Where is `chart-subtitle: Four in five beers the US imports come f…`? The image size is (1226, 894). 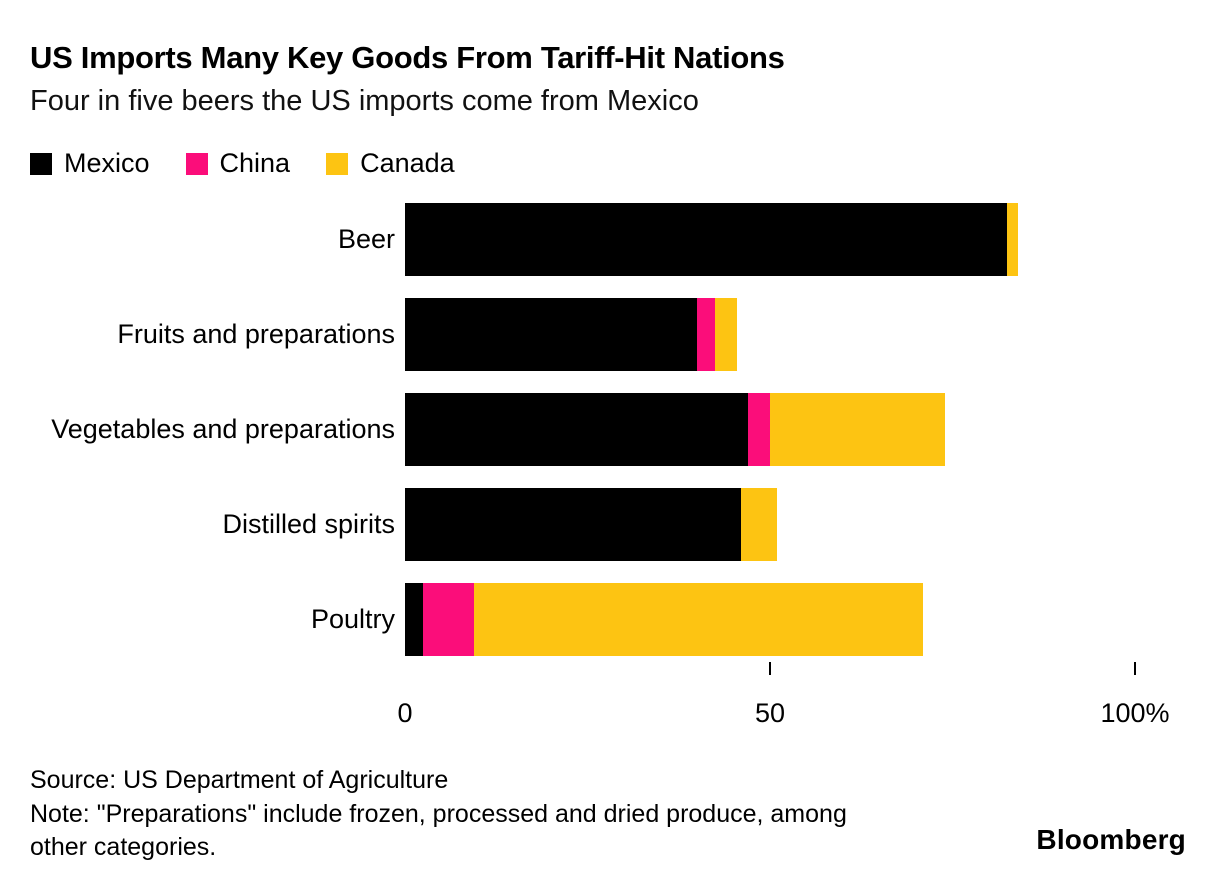 chart-subtitle: Four in five beers the US imports come f… is located at coordinates (364, 101).